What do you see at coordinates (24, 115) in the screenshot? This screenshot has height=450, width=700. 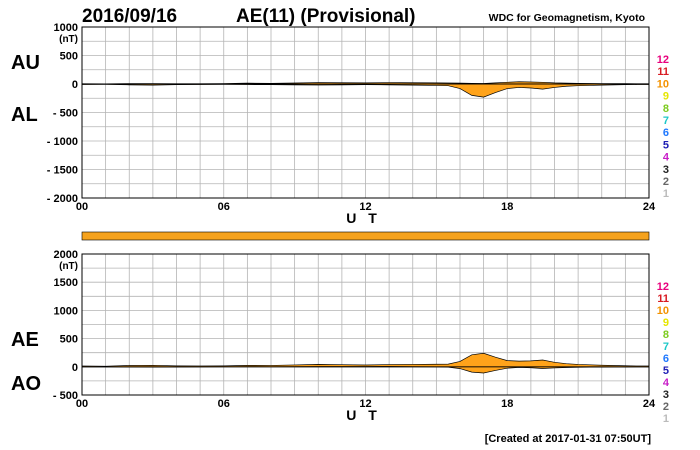 I see `series-label-al: AL` at bounding box center [24, 115].